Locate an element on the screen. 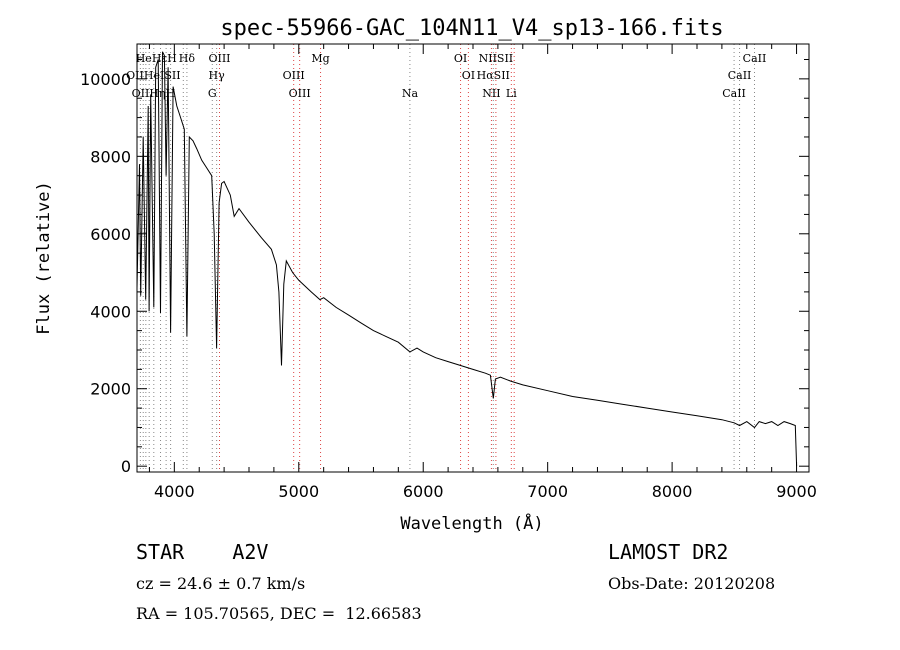 The width and height of the screenshot is (900, 650). object-class: STAR A2V is located at coordinates (202, 552).